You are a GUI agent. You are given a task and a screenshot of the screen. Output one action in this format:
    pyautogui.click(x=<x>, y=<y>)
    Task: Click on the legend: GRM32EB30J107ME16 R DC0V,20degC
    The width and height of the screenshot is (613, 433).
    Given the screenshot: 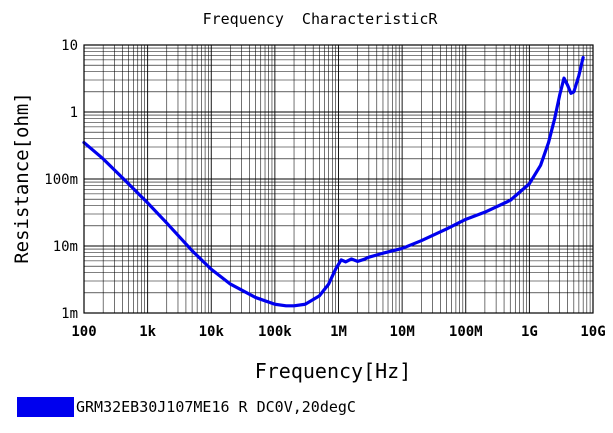 What is the action you would take?
    pyautogui.click(x=186, y=407)
    